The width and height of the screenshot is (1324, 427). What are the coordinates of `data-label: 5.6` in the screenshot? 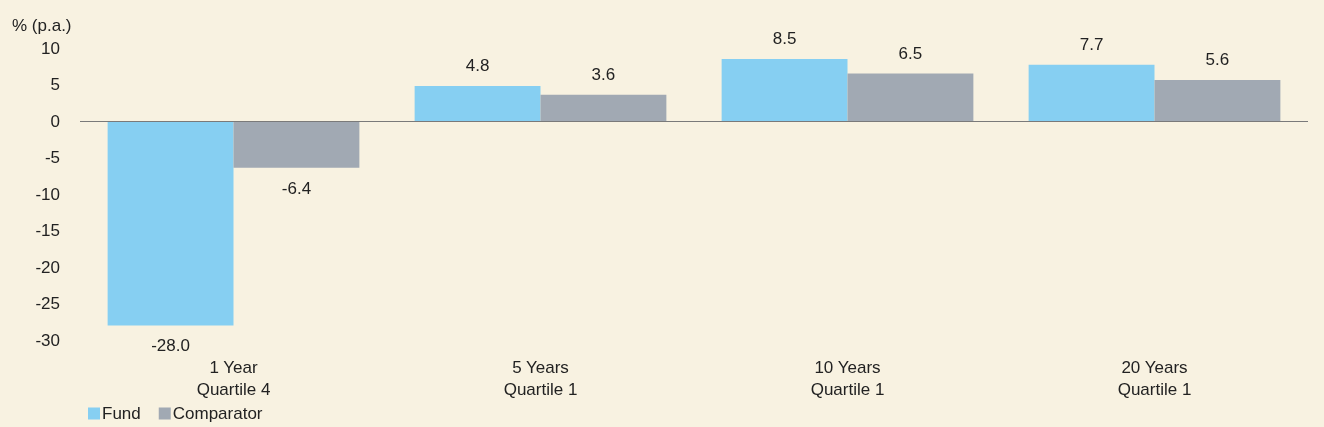 It's located at (1217, 60).